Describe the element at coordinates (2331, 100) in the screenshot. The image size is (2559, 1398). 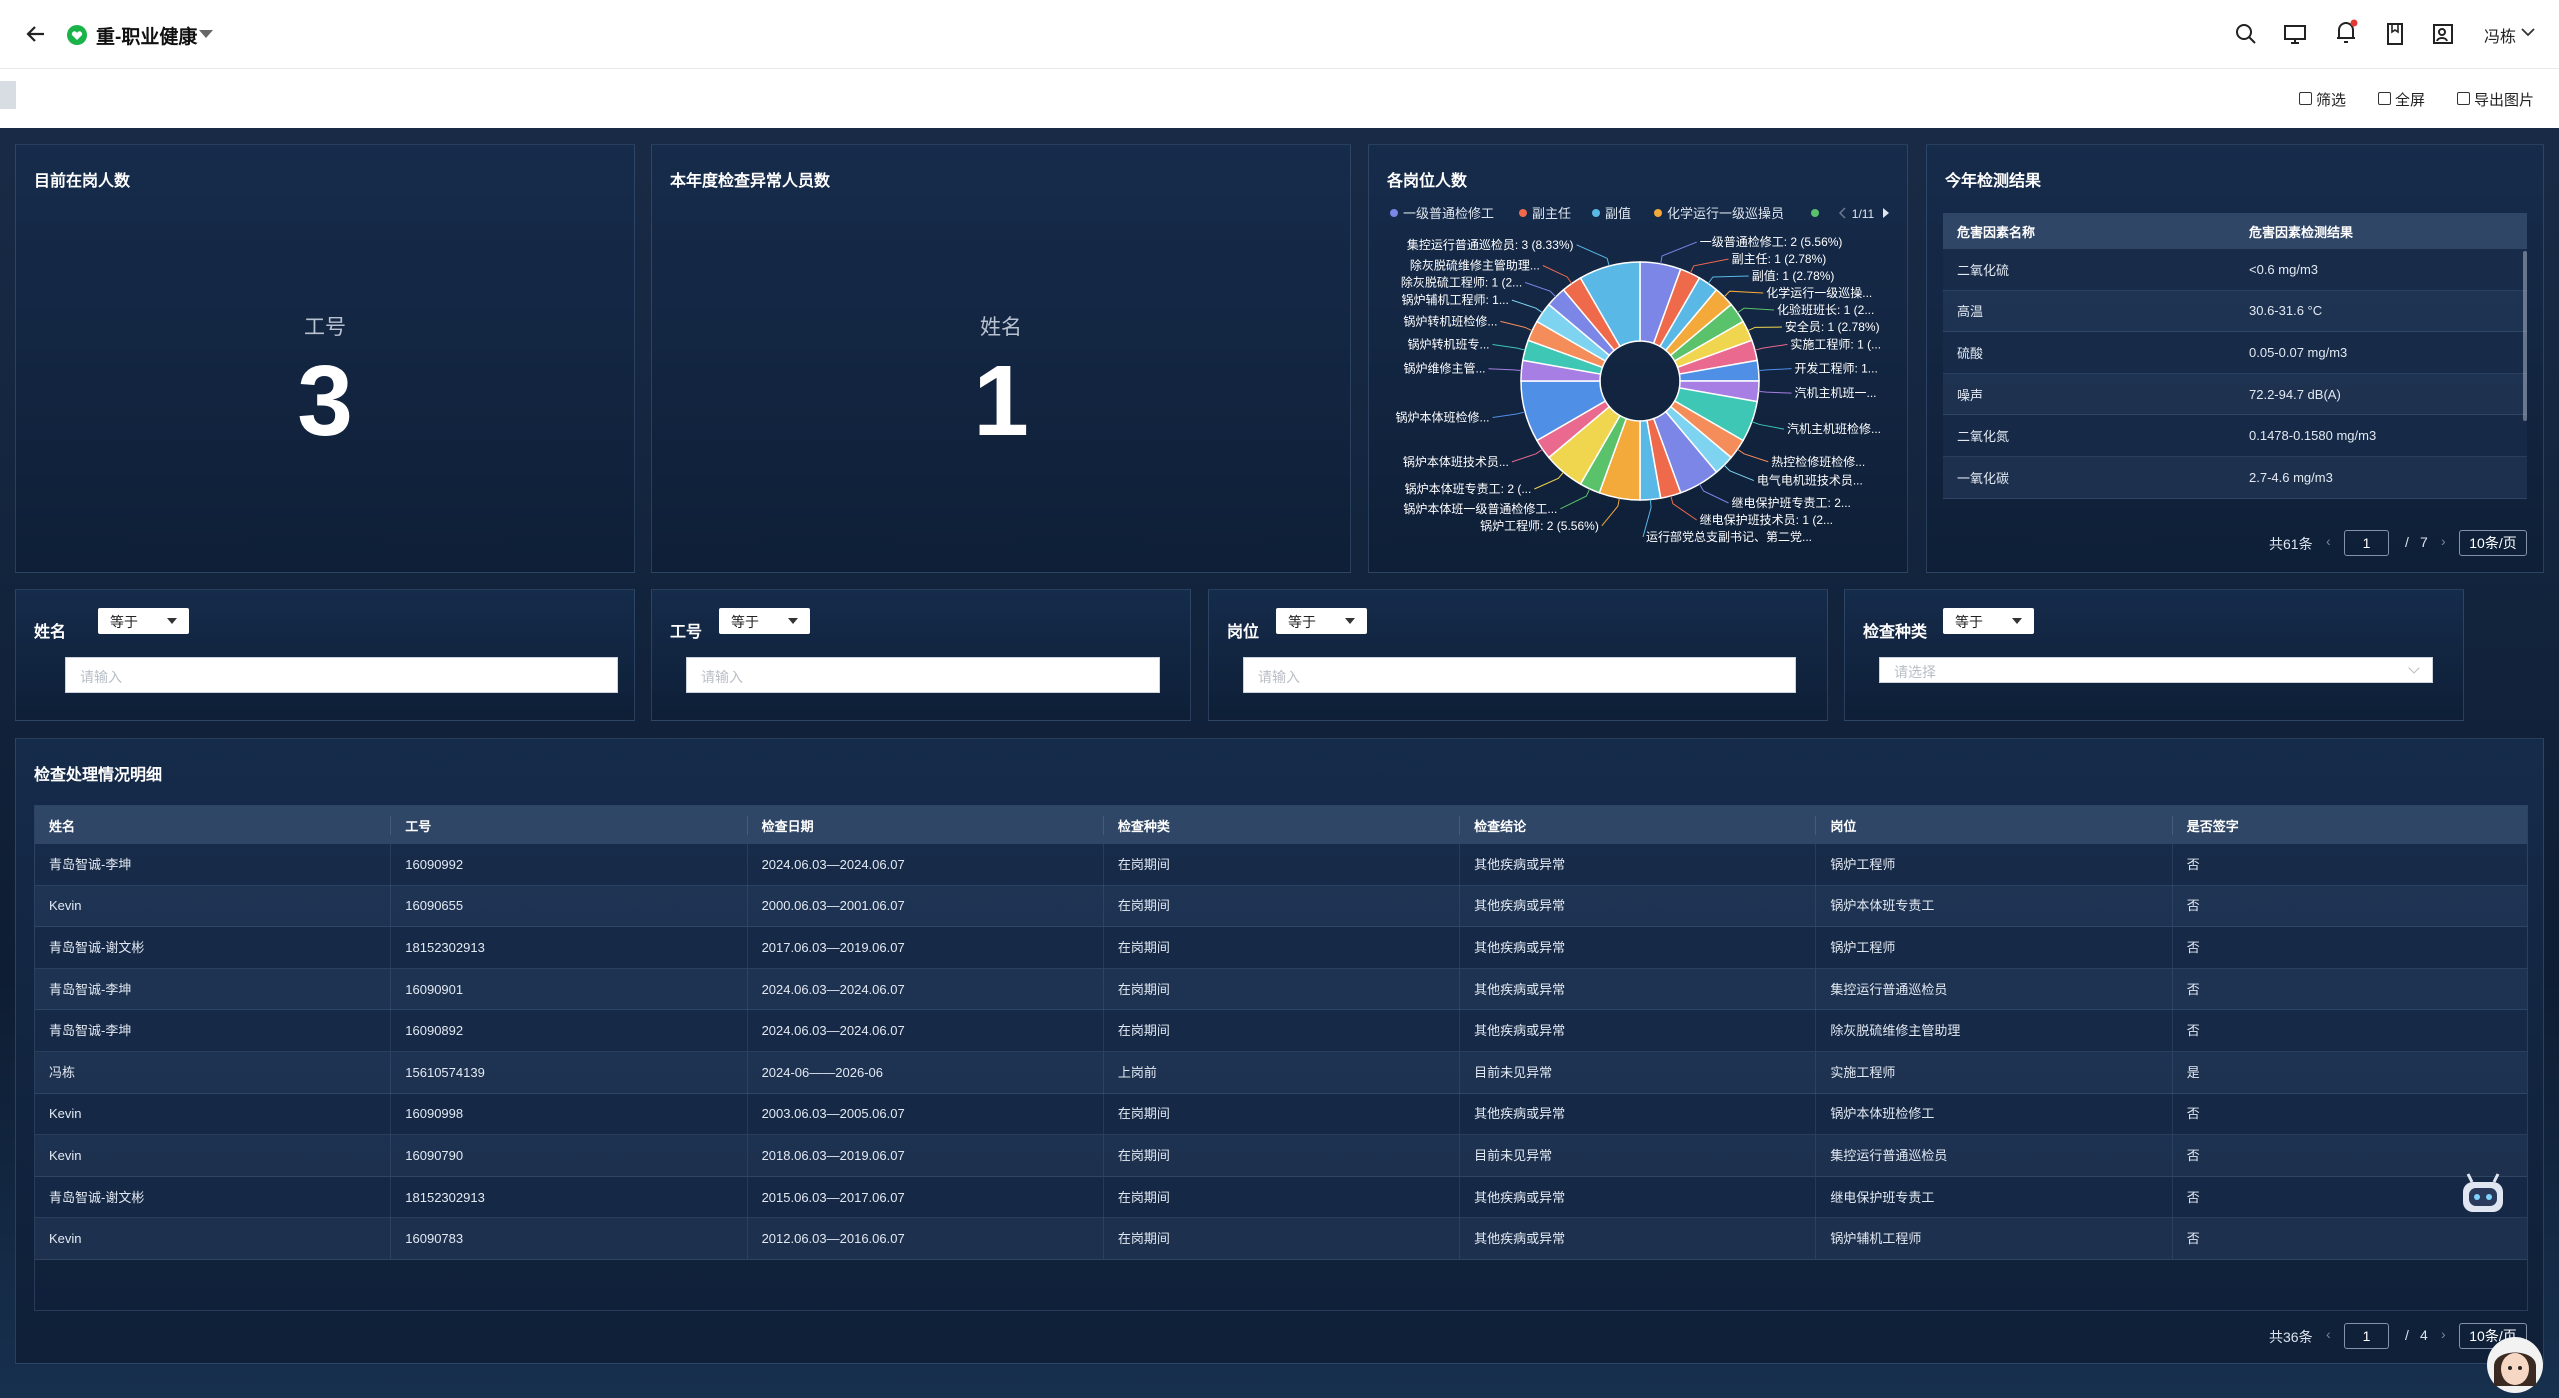
I see `toolbar-button: 筛选` at that location.